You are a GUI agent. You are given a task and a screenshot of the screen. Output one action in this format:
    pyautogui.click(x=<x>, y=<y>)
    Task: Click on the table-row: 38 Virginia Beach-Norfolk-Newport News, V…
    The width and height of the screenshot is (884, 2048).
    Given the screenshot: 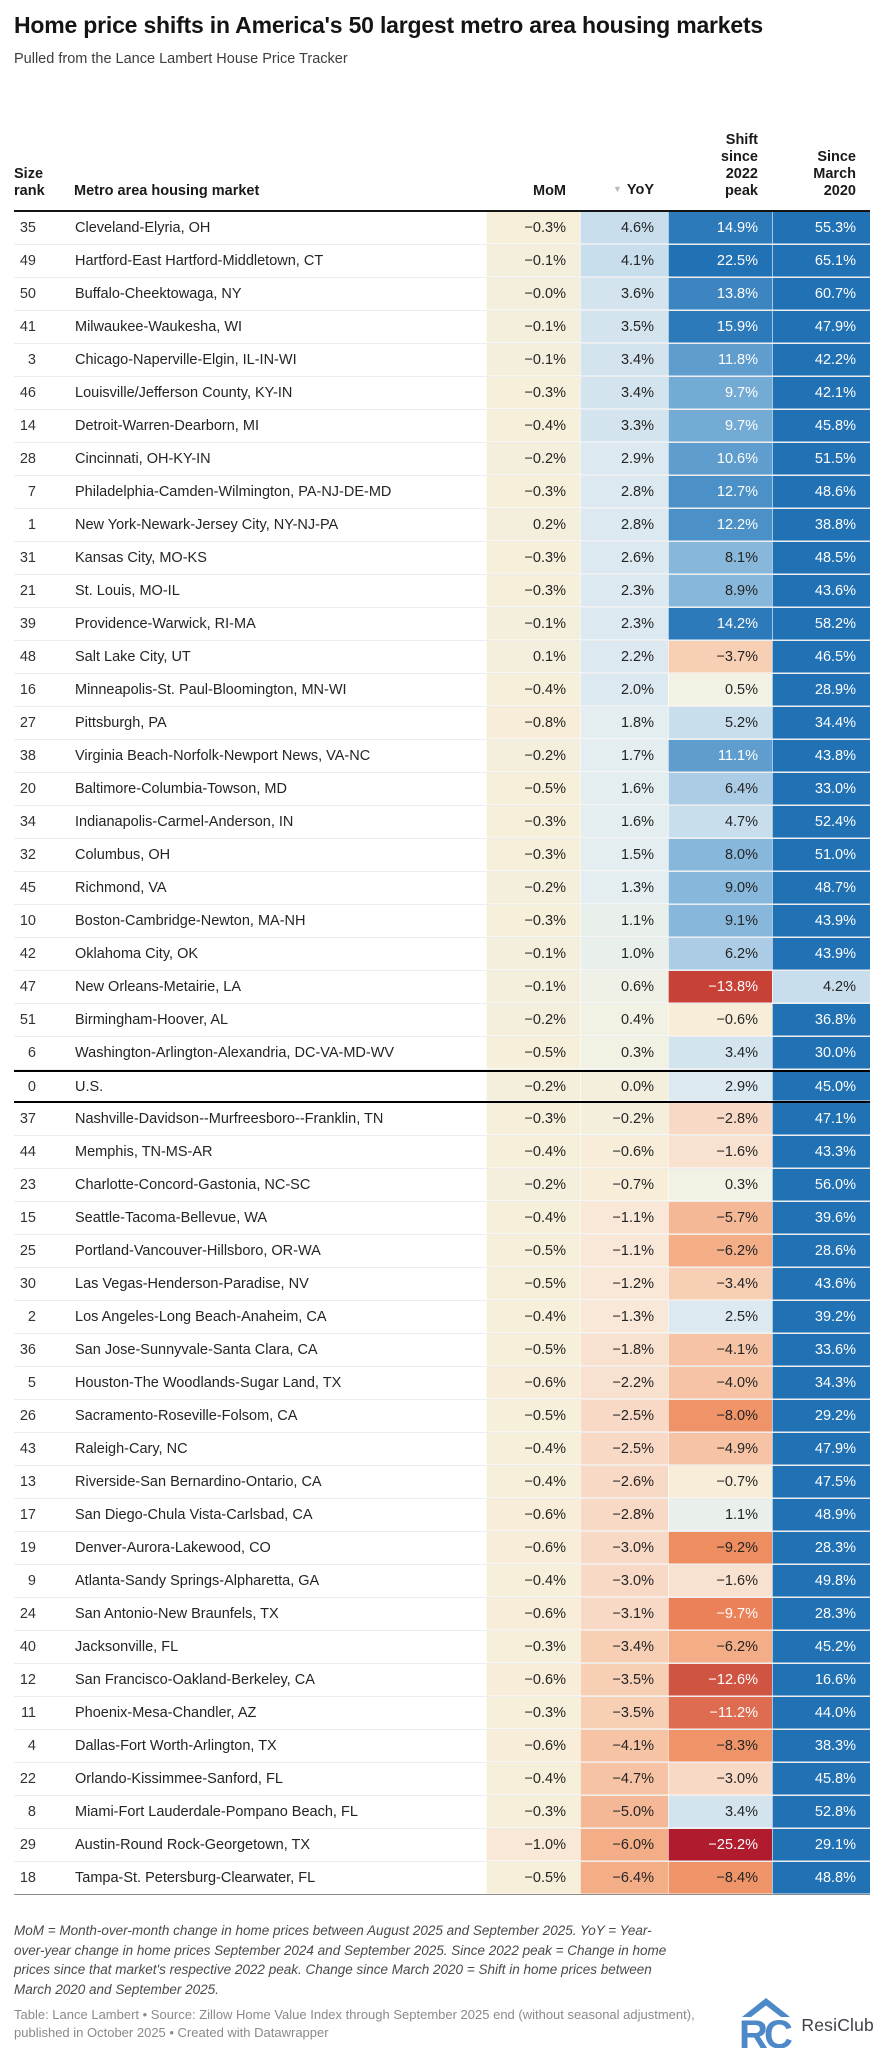 What is the action you would take?
    pyautogui.click(x=442, y=756)
    